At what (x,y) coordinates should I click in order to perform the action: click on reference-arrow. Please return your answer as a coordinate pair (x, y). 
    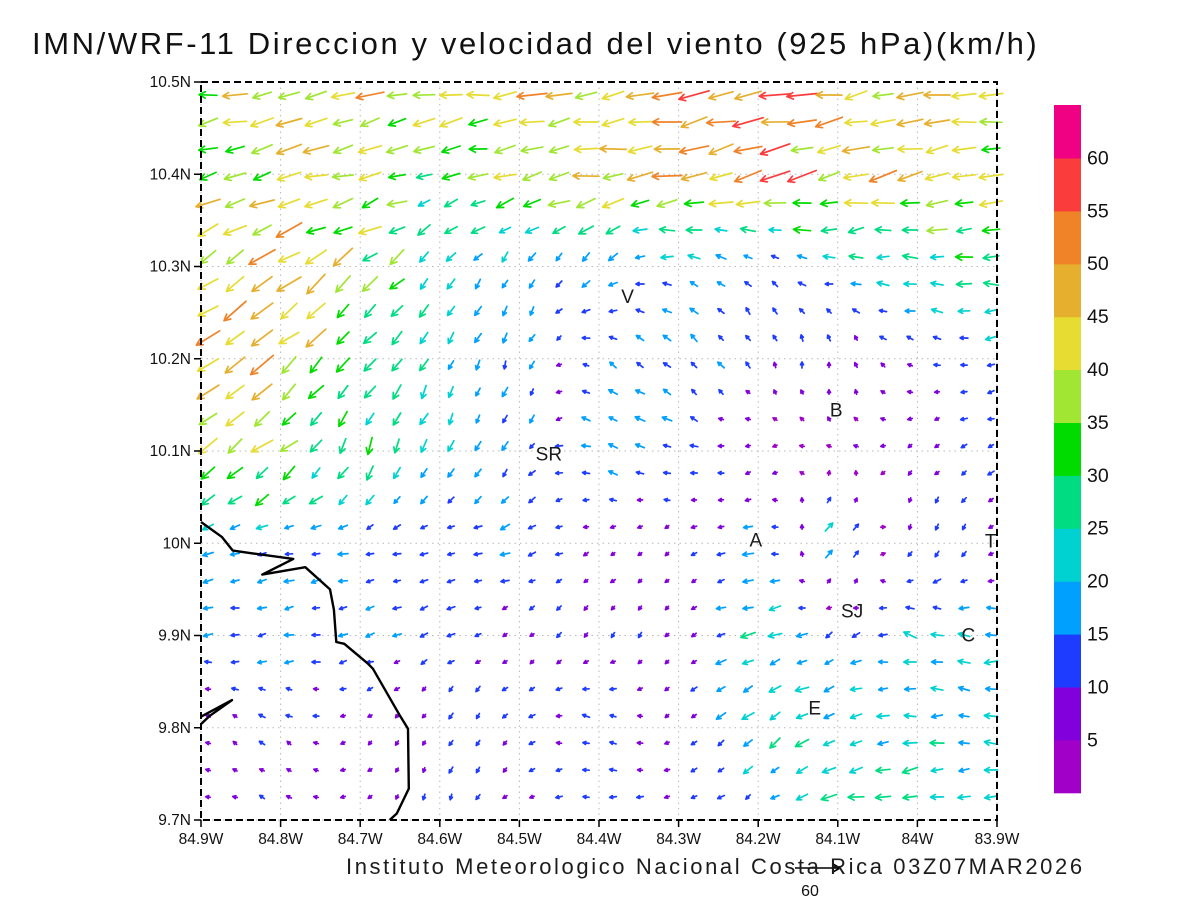
    Looking at the image, I should click on (818, 868).